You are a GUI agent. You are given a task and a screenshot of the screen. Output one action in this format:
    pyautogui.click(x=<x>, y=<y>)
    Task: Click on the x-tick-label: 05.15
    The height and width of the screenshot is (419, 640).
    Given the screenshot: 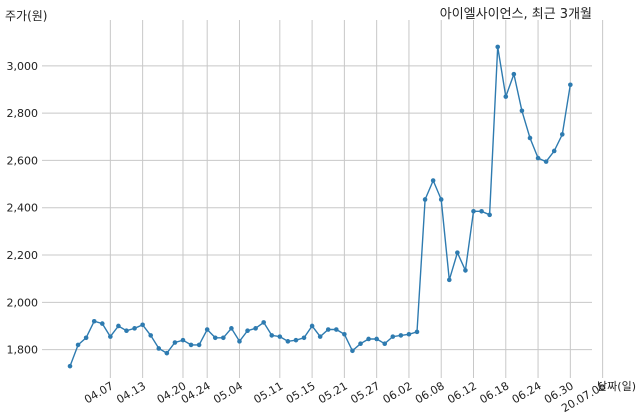 What is the action you would take?
    pyautogui.click(x=301, y=392)
    